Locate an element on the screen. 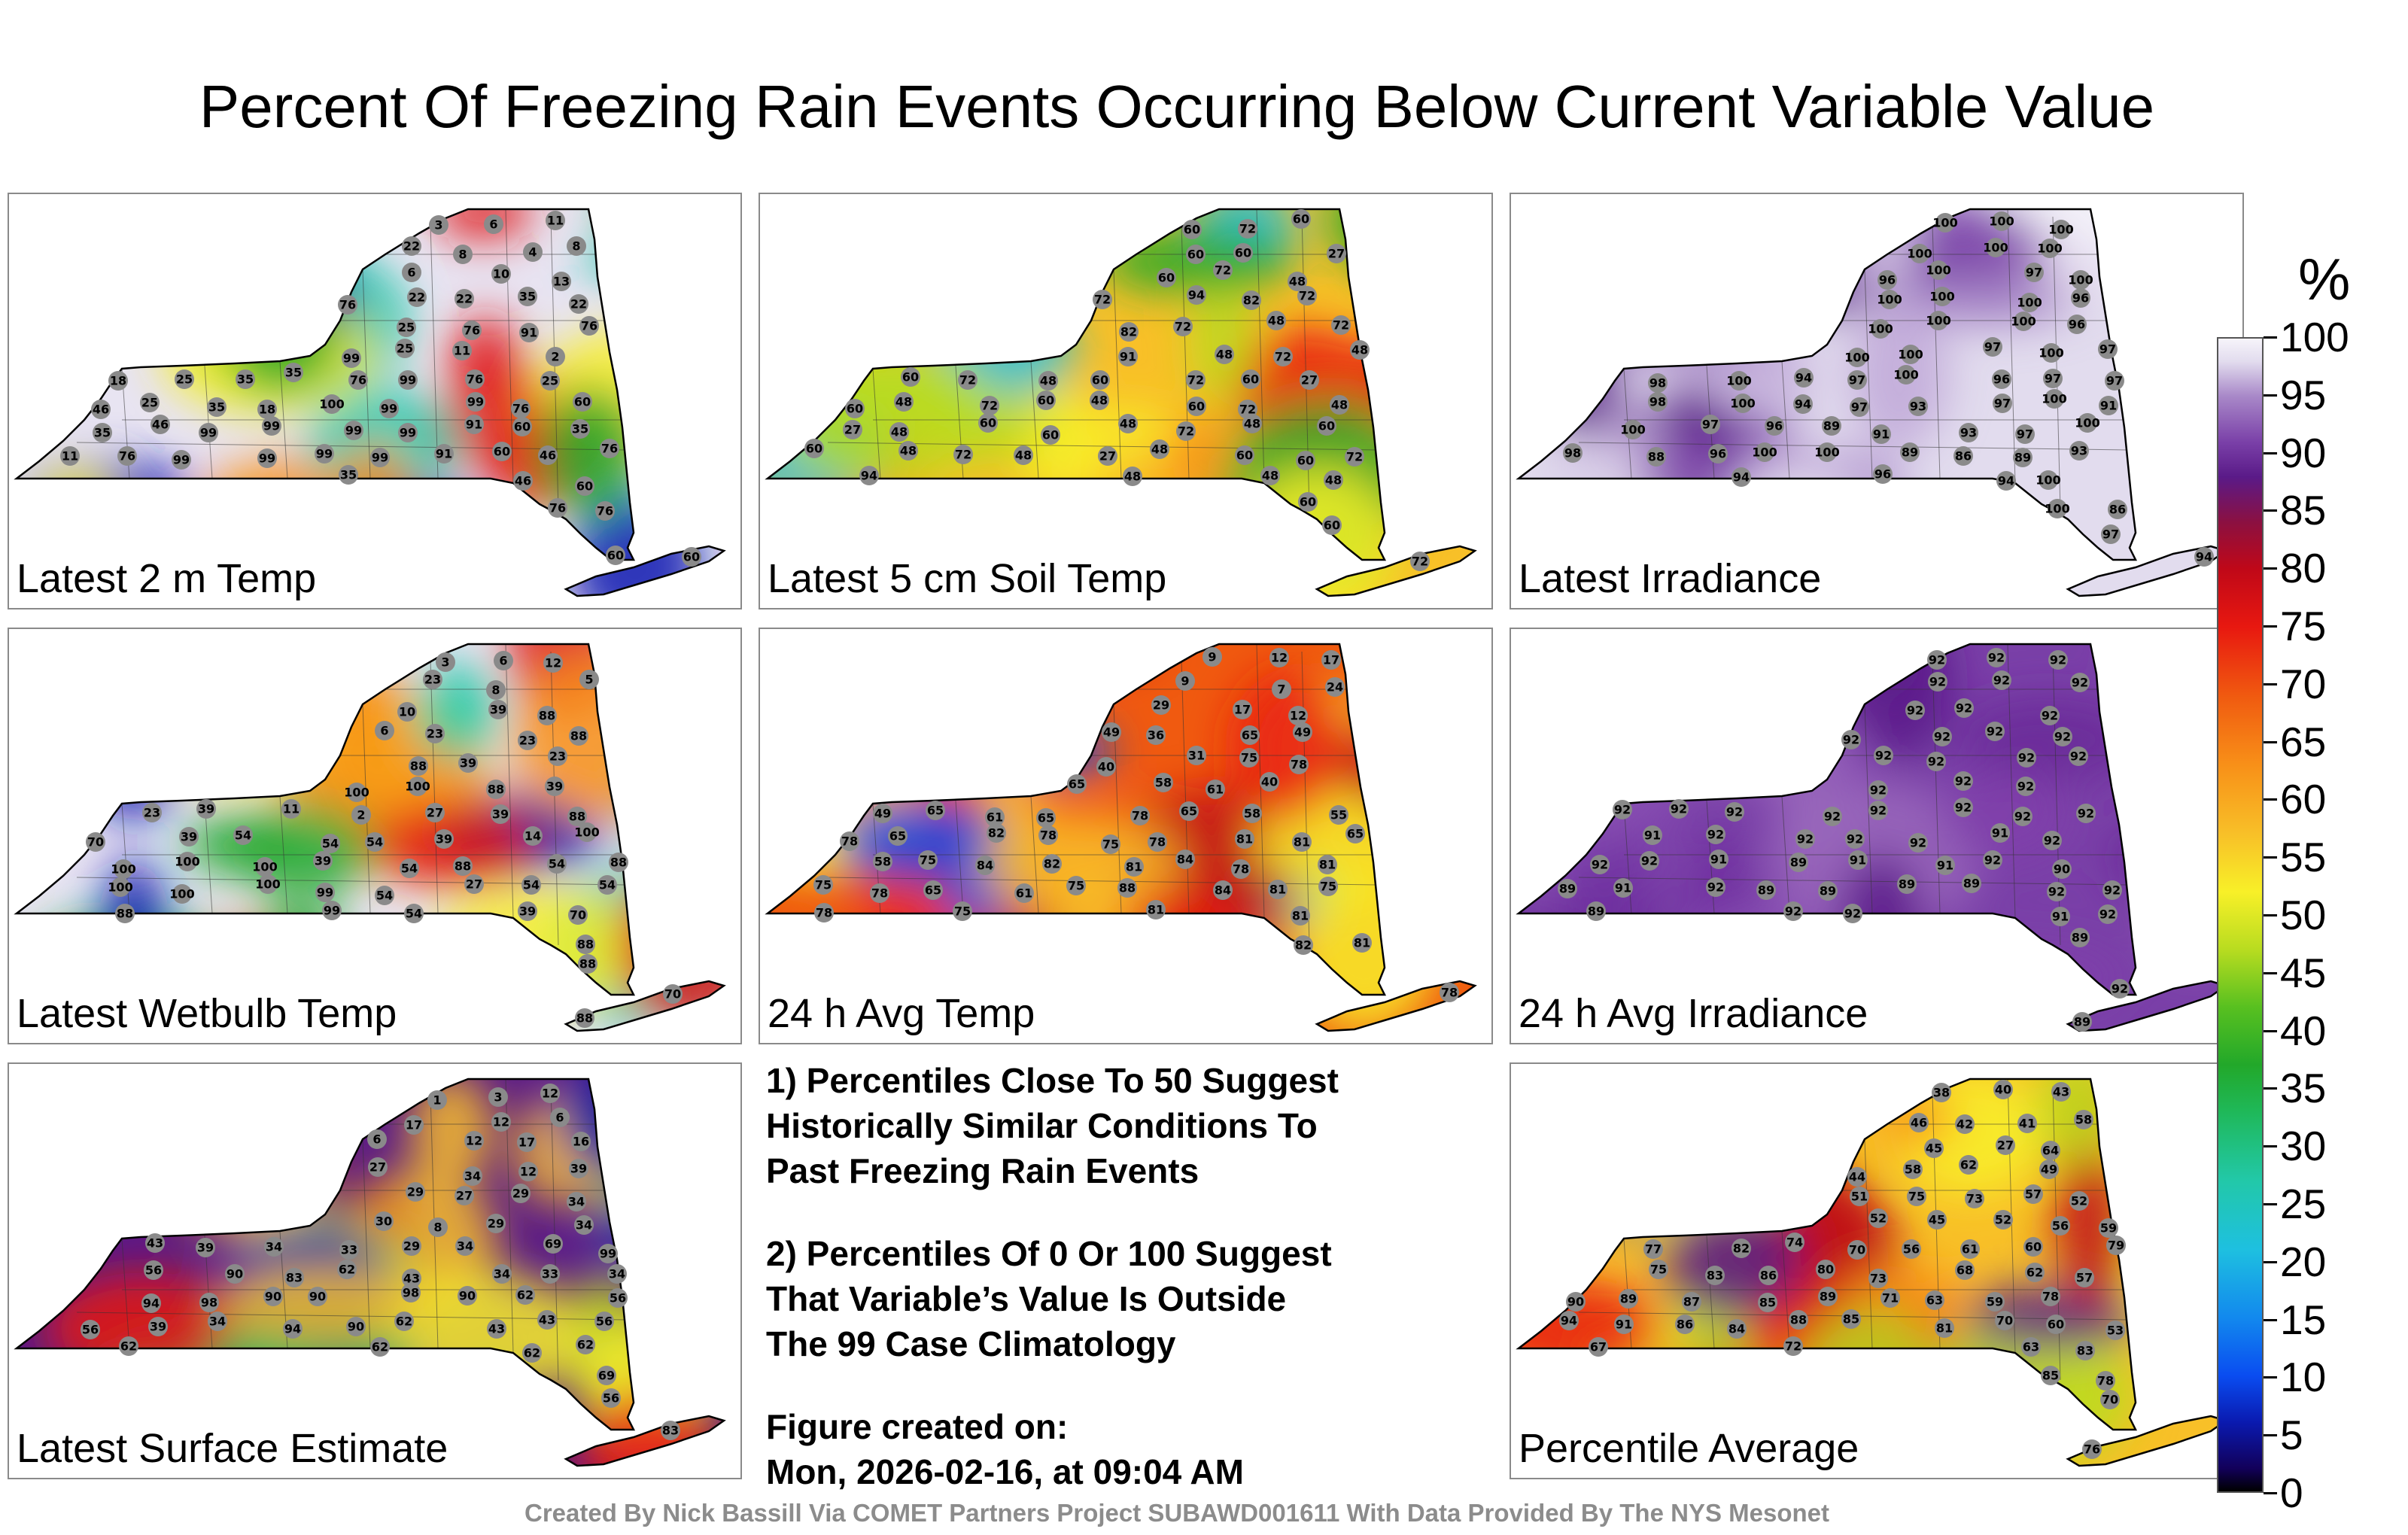 This screenshot has height=1535, width=2408. station-marker: 64 is located at coordinates (2050, 1150).